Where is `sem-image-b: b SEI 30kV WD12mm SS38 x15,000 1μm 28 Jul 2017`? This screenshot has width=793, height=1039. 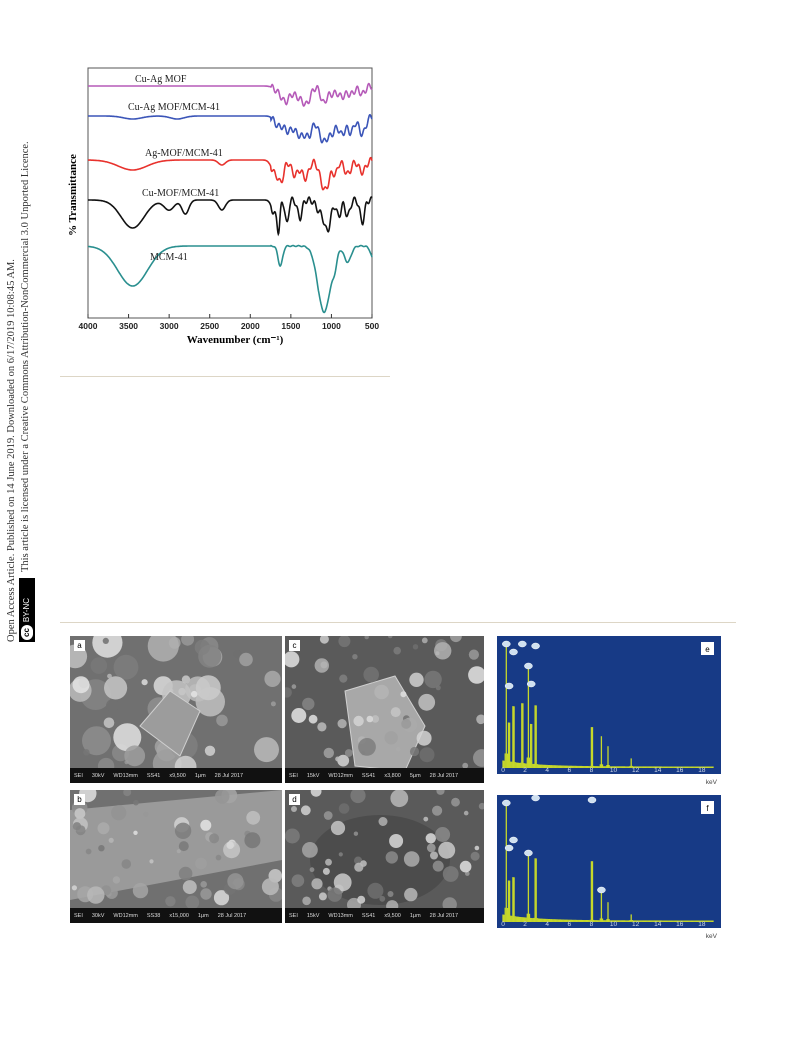 sem-image-b: b SEI 30kV WD12mm SS38 x15,000 1μm 28 Jul 2017 is located at coordinates (176, 856).